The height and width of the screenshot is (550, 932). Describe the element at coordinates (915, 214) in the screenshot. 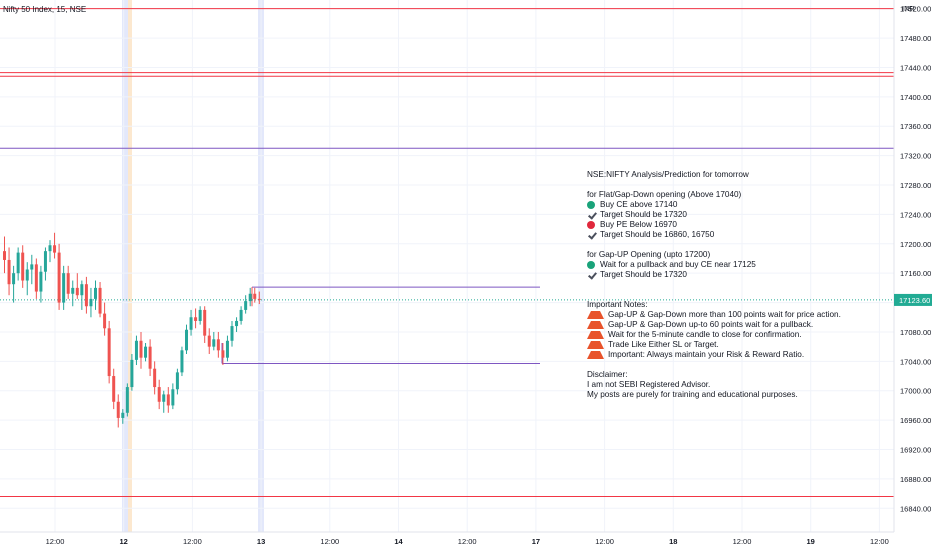

I see `y-tick-label: 17240.00` at that location.